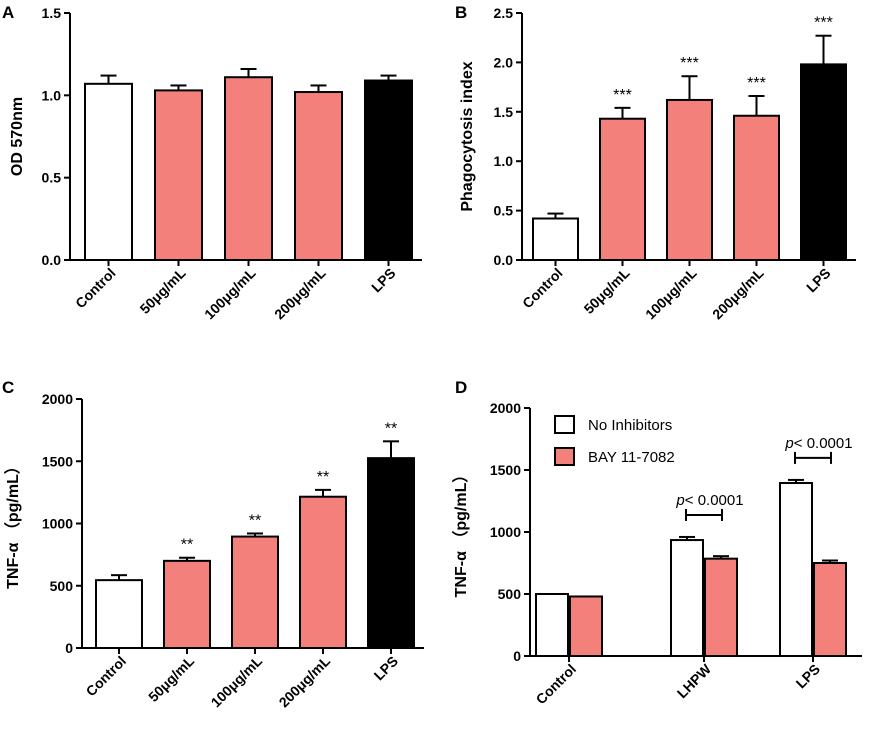  Describe the element at coordinates (467, 136) in the screenshot. I see `y-axis-title: Phagocytosis index` at that location.